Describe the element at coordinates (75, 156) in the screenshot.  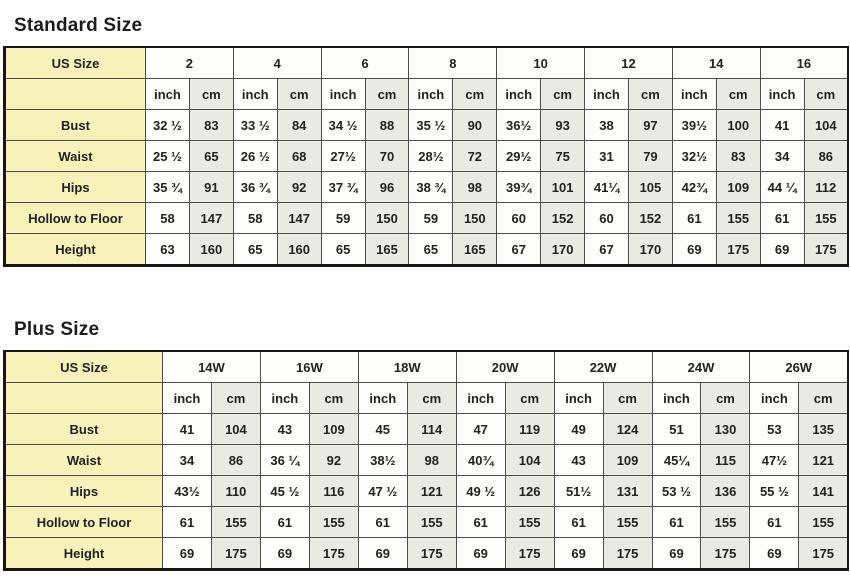
I see `measurement-label: Waist` at that location.